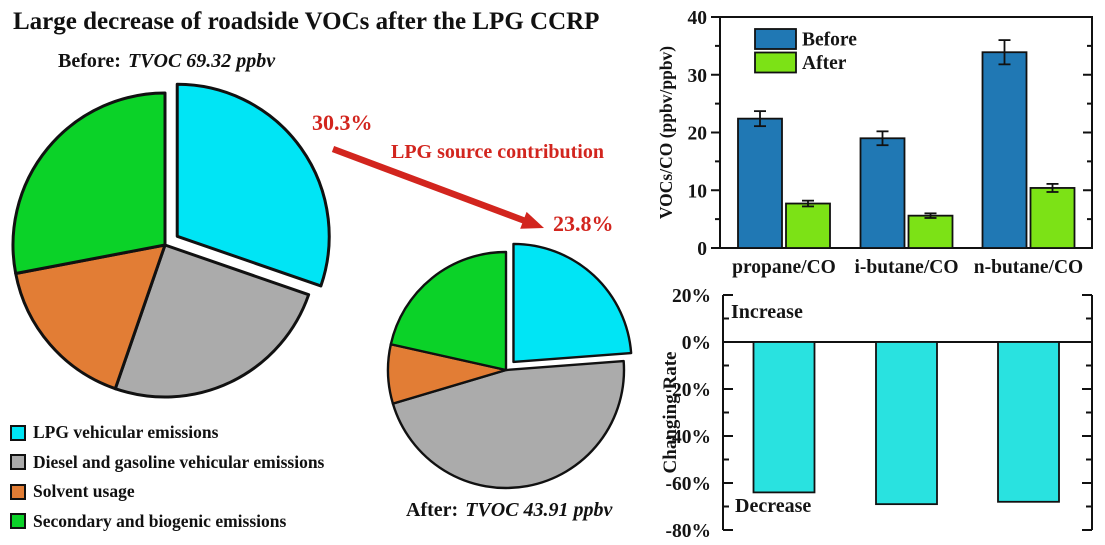 The image size is (1105, 545). What do you see at coordinates (90, 317) in the screenshot?
I see `pie-before-slice-solvent` at bounding box center [90, 317].